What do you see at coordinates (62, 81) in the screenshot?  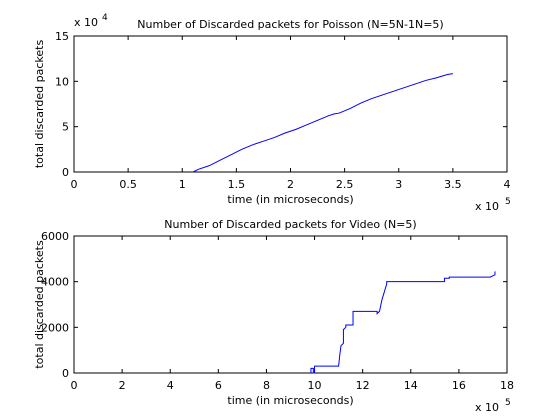 I see `y-tick-label: 10` at bounding box center [62, 81].